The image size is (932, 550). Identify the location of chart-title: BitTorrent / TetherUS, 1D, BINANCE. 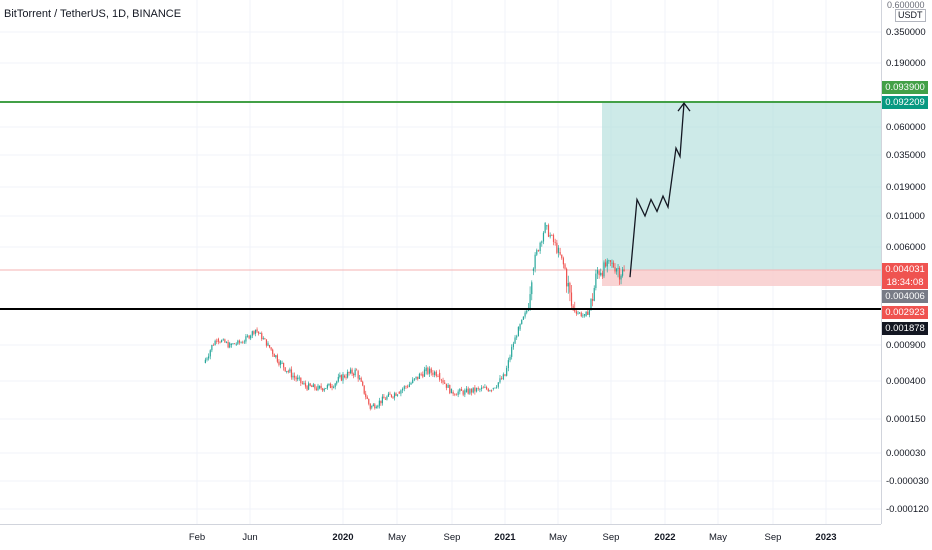
(93, 14).